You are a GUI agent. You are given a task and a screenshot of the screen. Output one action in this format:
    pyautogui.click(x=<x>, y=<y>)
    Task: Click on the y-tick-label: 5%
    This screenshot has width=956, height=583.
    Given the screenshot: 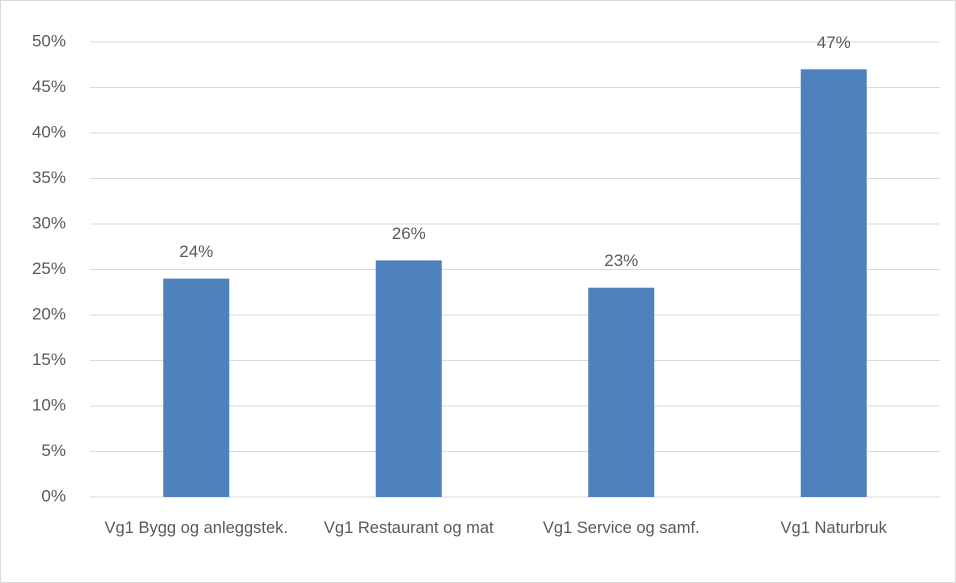 What is the action you would take?
    pyautogui.click(x=53, y=450)
    